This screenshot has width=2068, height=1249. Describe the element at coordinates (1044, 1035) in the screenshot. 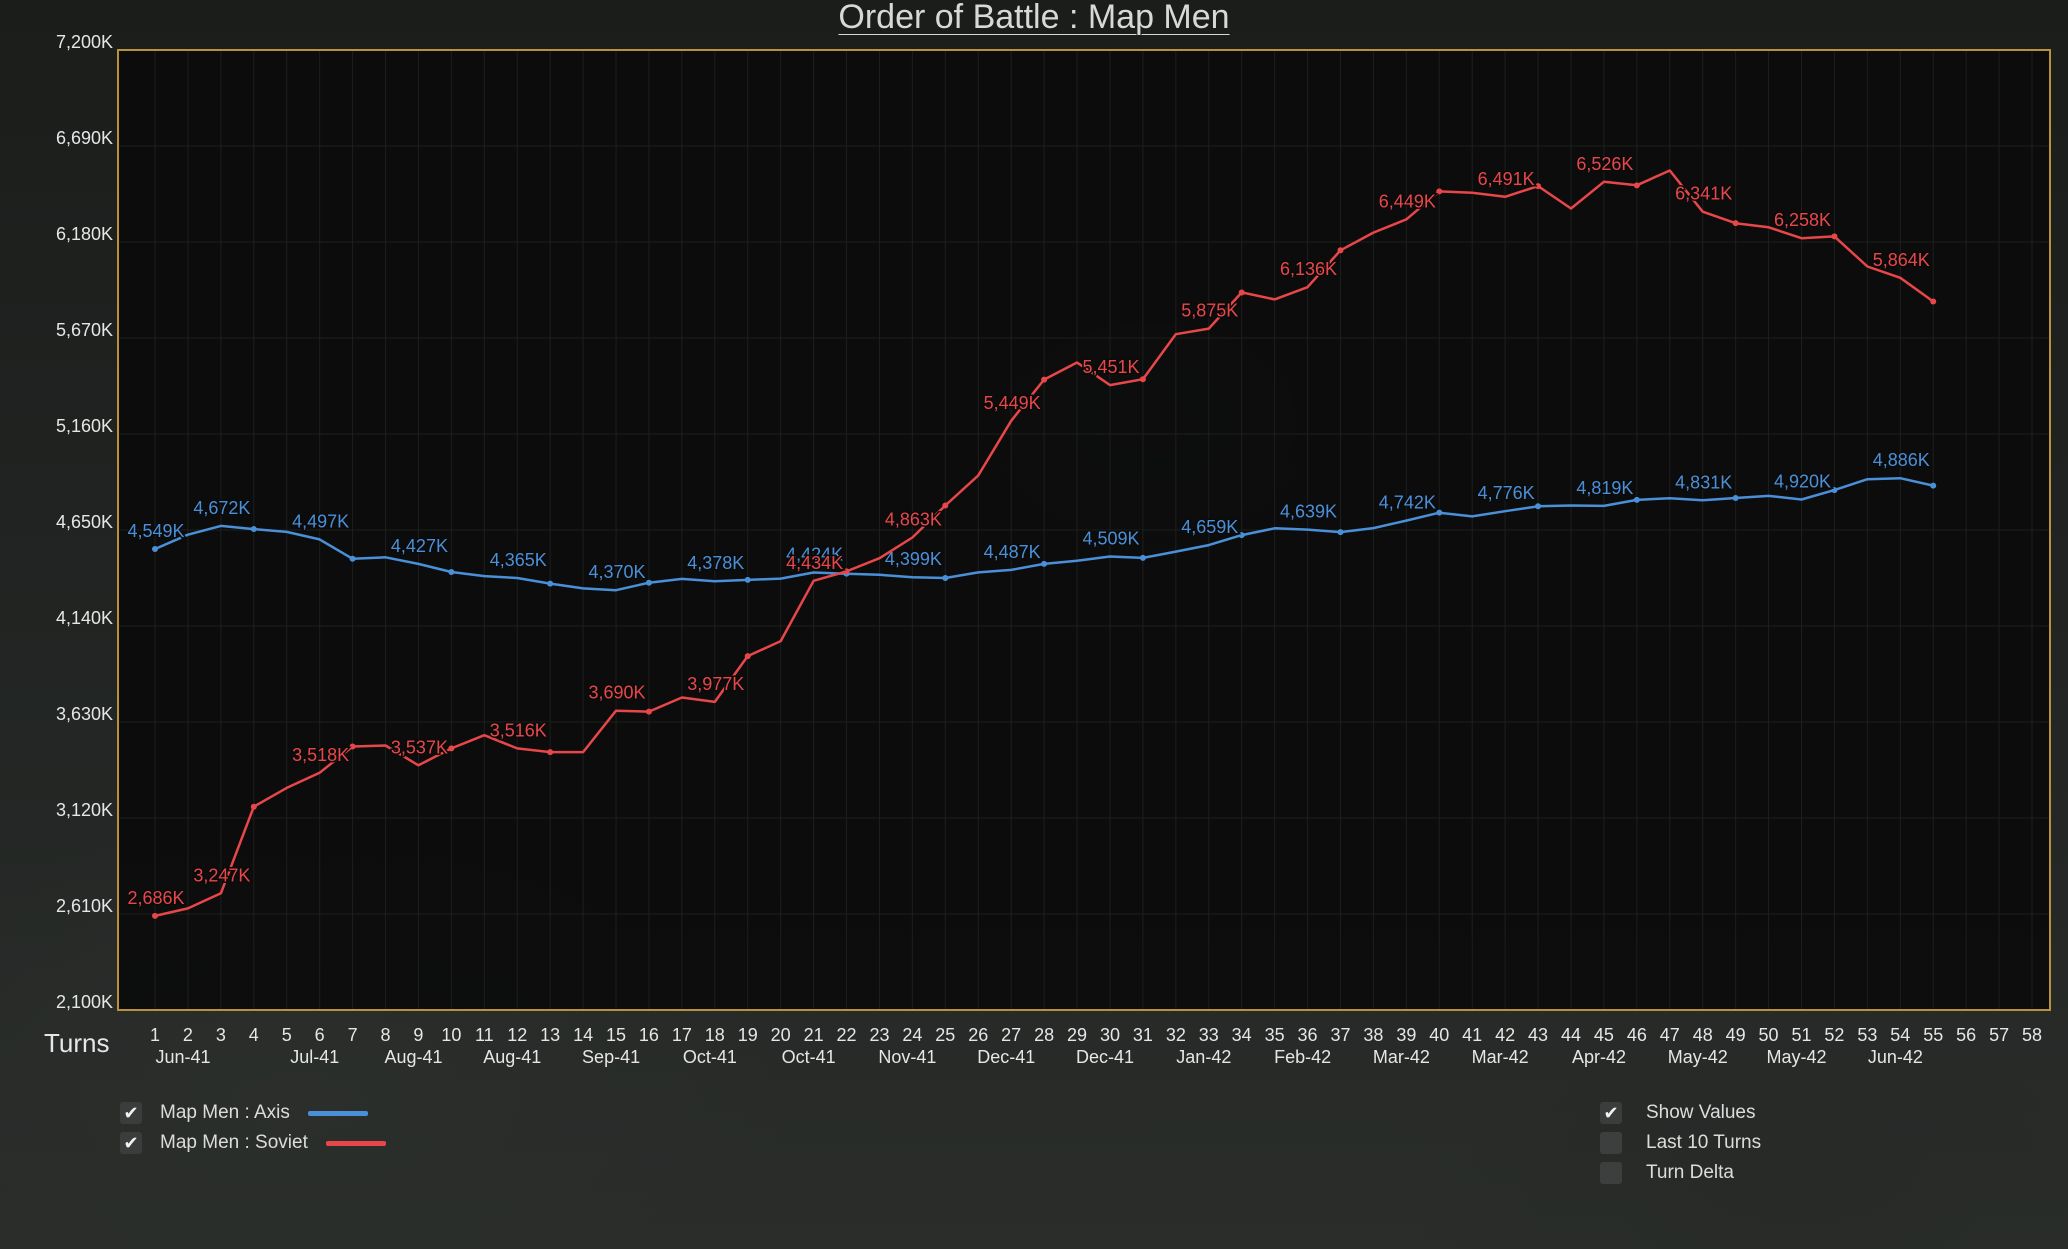

I see `x-tick-label: 28` at that location.